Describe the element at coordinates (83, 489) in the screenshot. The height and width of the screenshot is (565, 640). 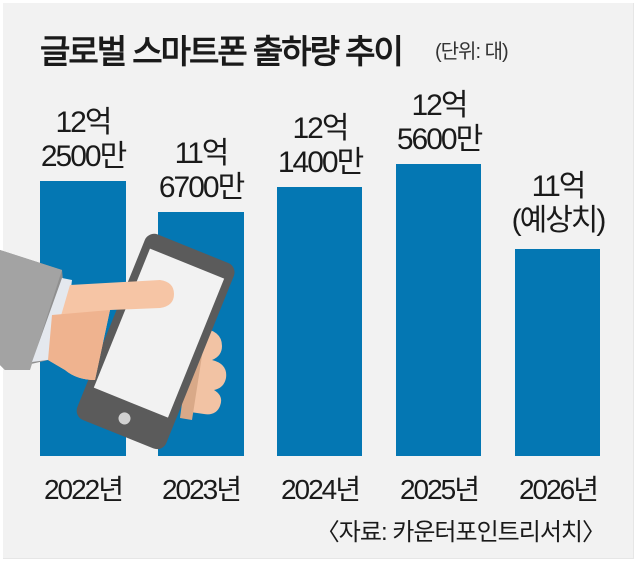
I see `x-label-2022: 2022년` at that location.